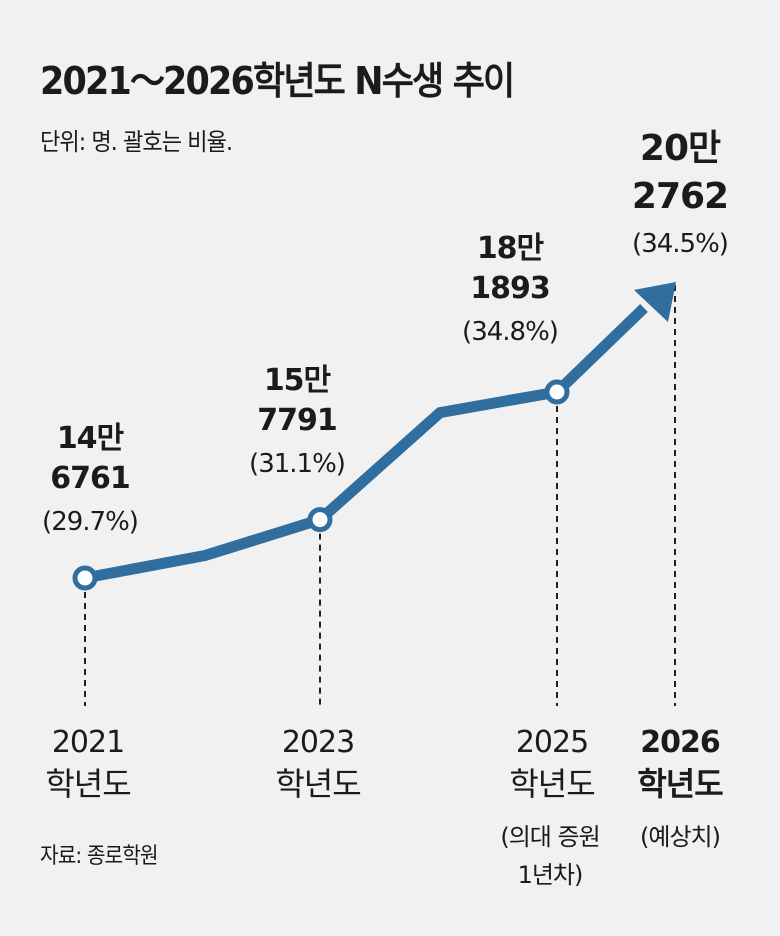 This screenshot has height=936, width=780. I want to click on value-label-2025: 18만, so click(511, 248).